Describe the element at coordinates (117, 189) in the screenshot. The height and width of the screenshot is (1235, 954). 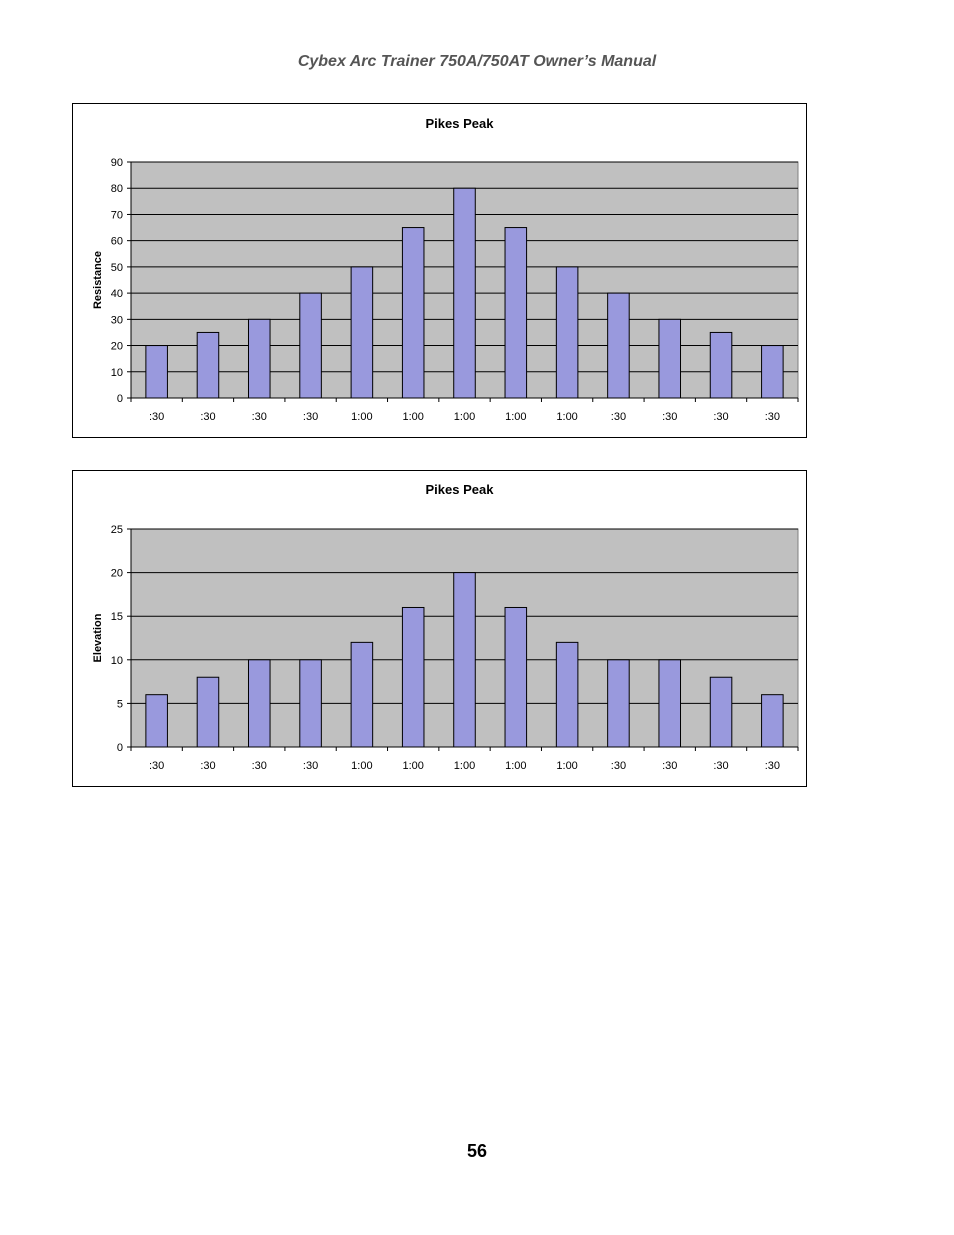
I see `y-tick-label: 80` at that location.